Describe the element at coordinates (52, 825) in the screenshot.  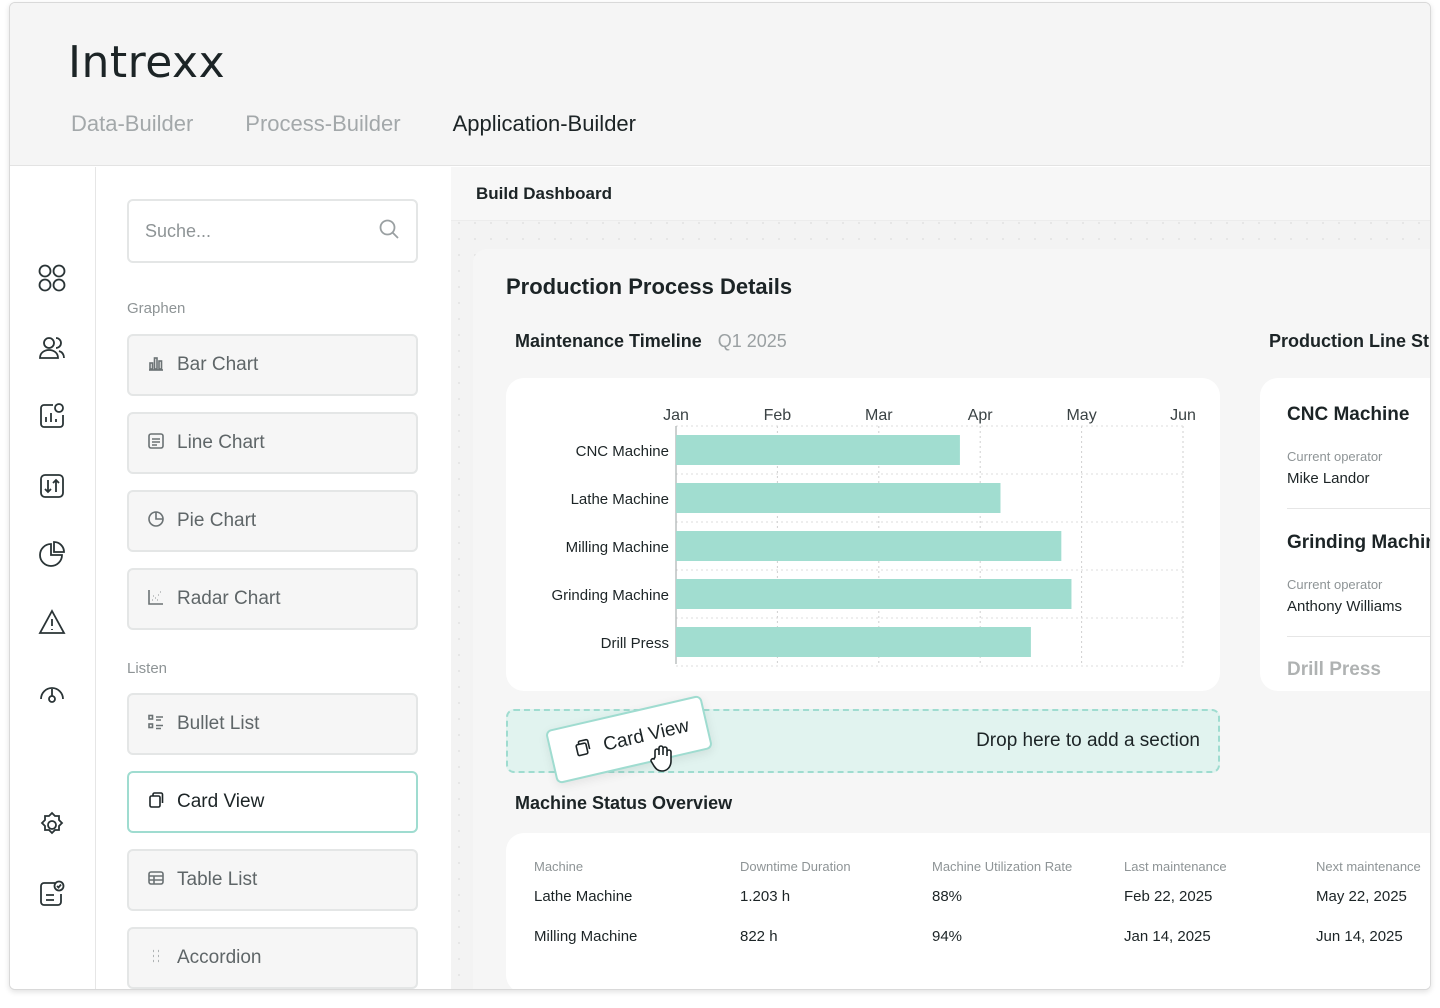
I see `settings-icon` at that location.